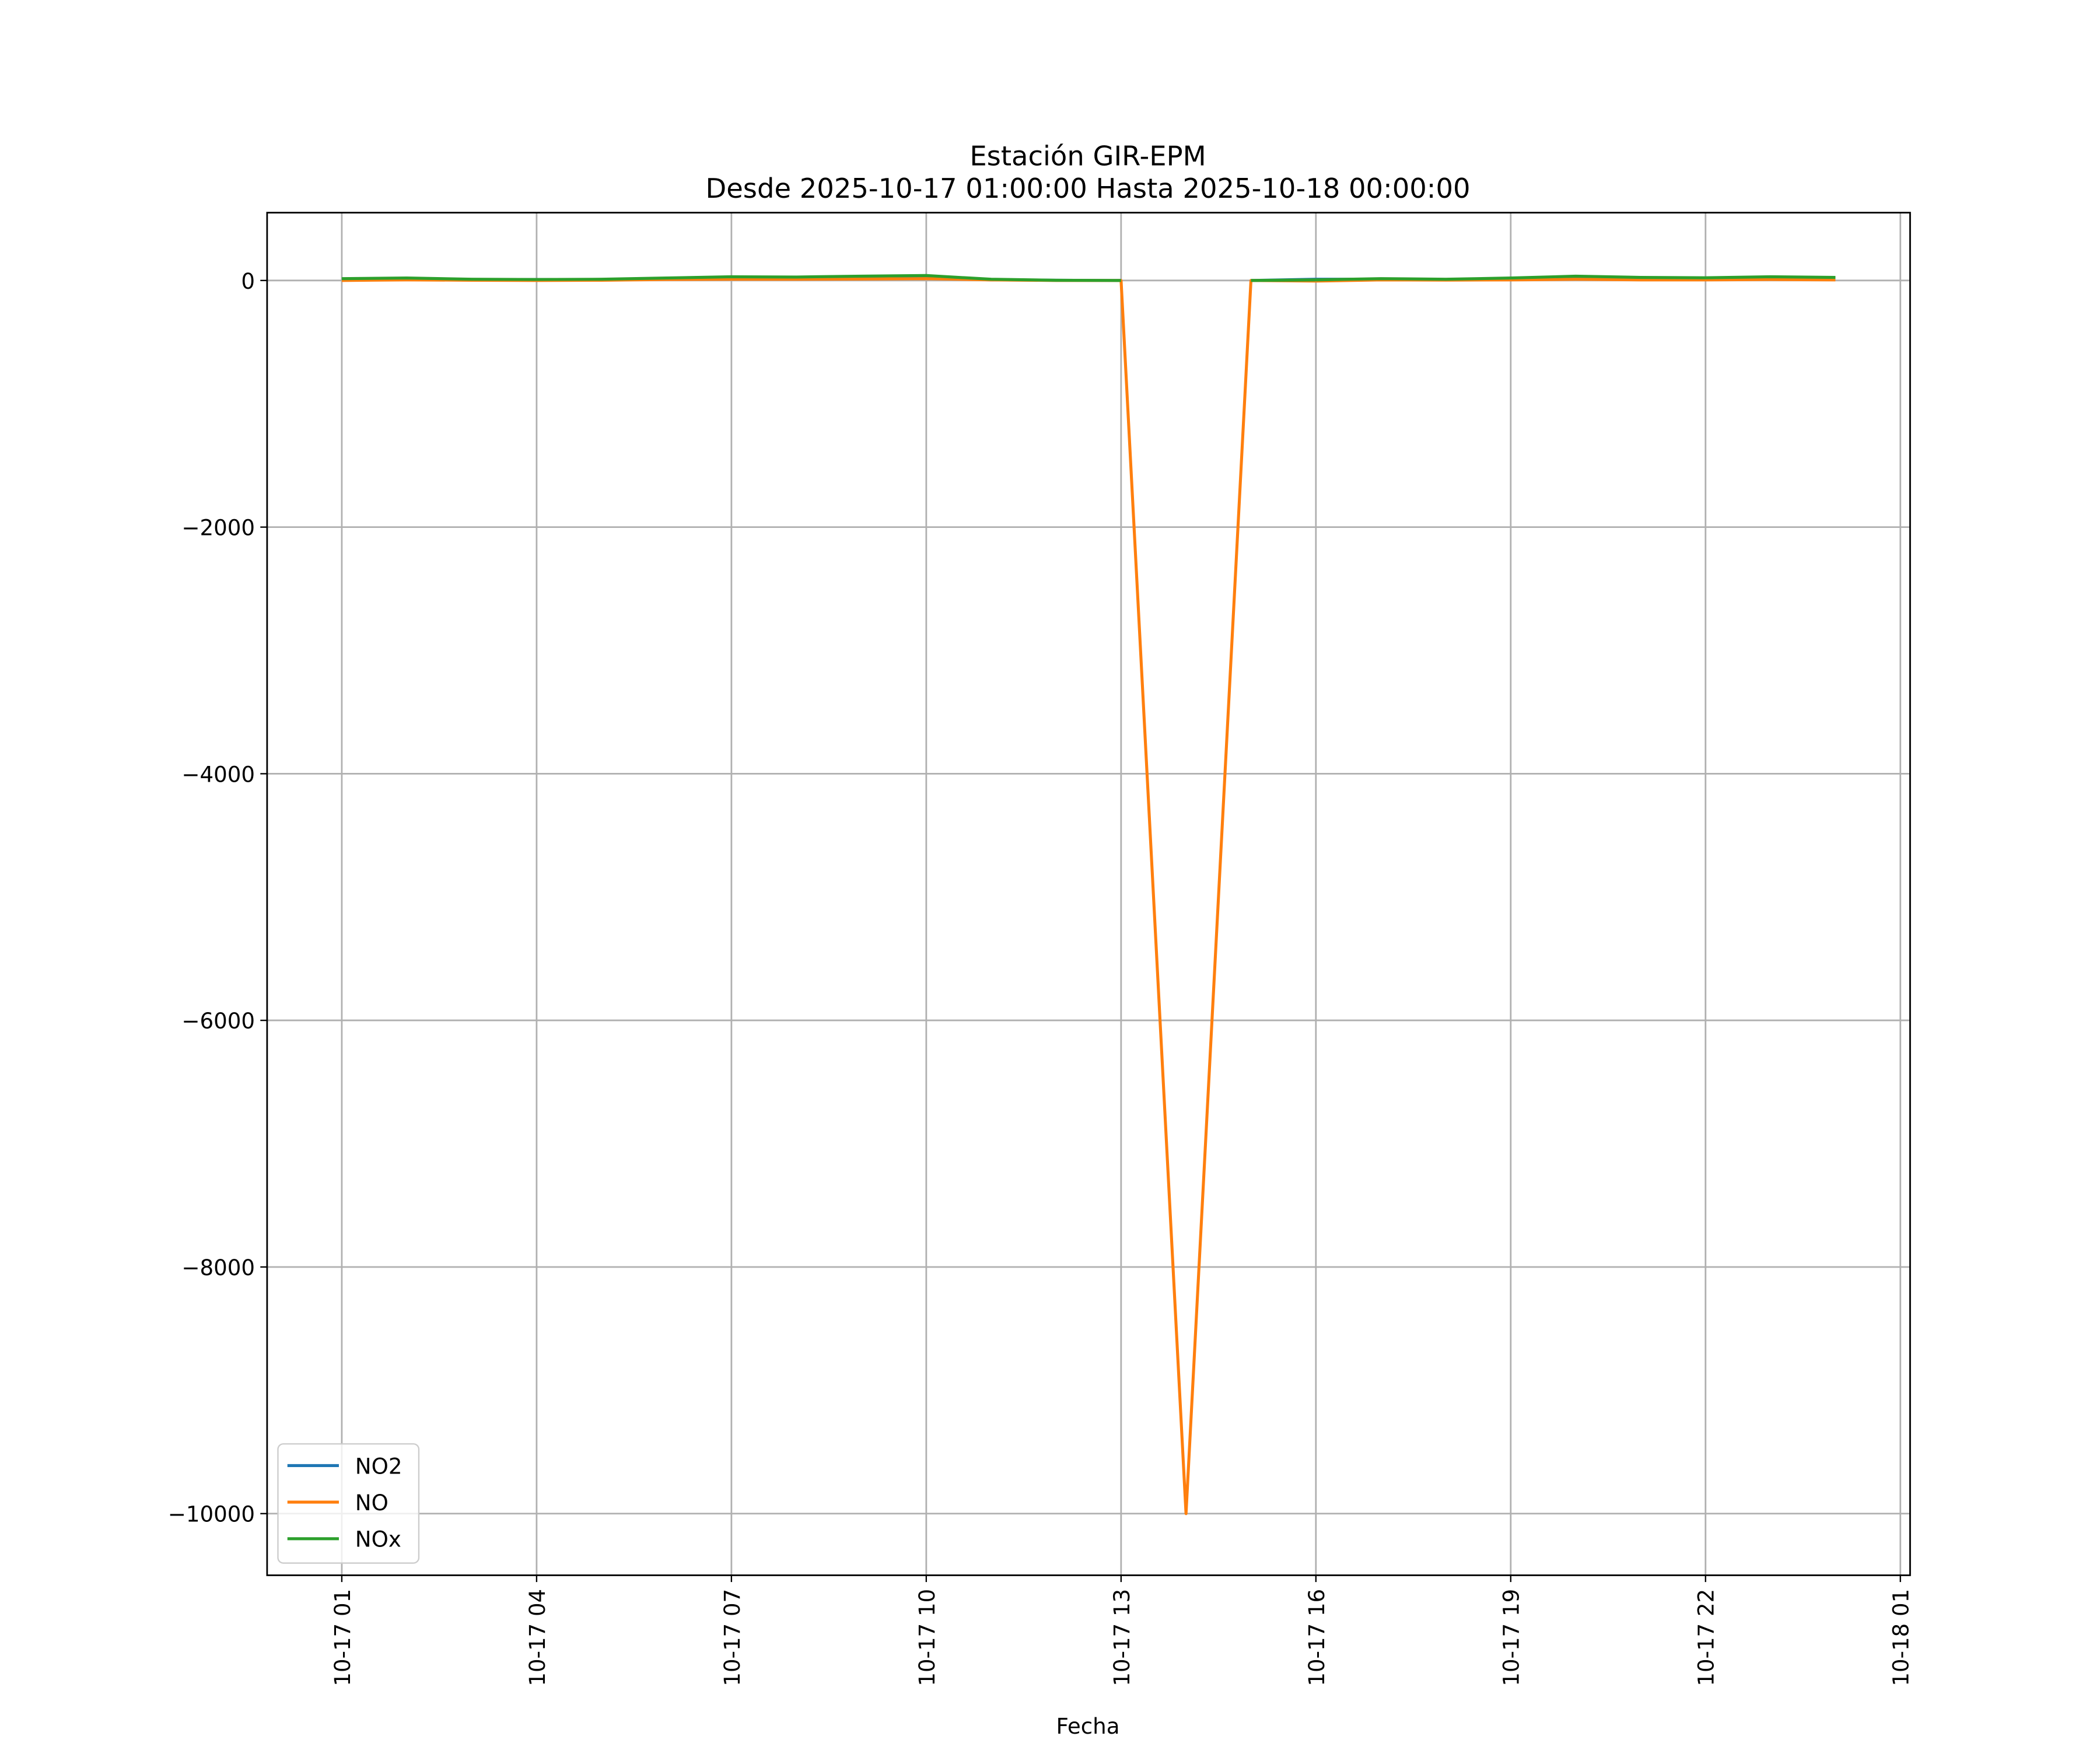 The height and width of the screenshot is (1750, 2100). I want to click on legend-frame, so click(349, 1503).